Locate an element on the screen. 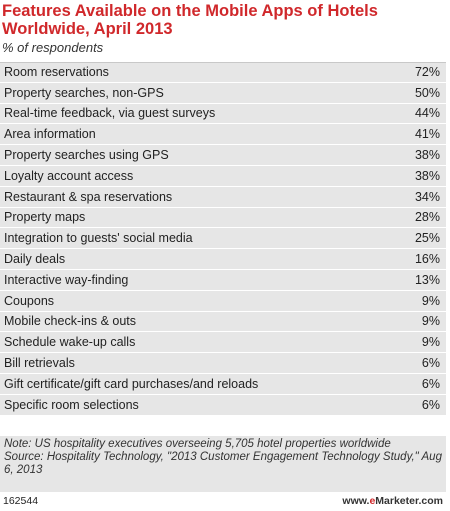 This screenshot has width=450, height=511. table-row: Coupons 9% is located at coordinates (223, 301).